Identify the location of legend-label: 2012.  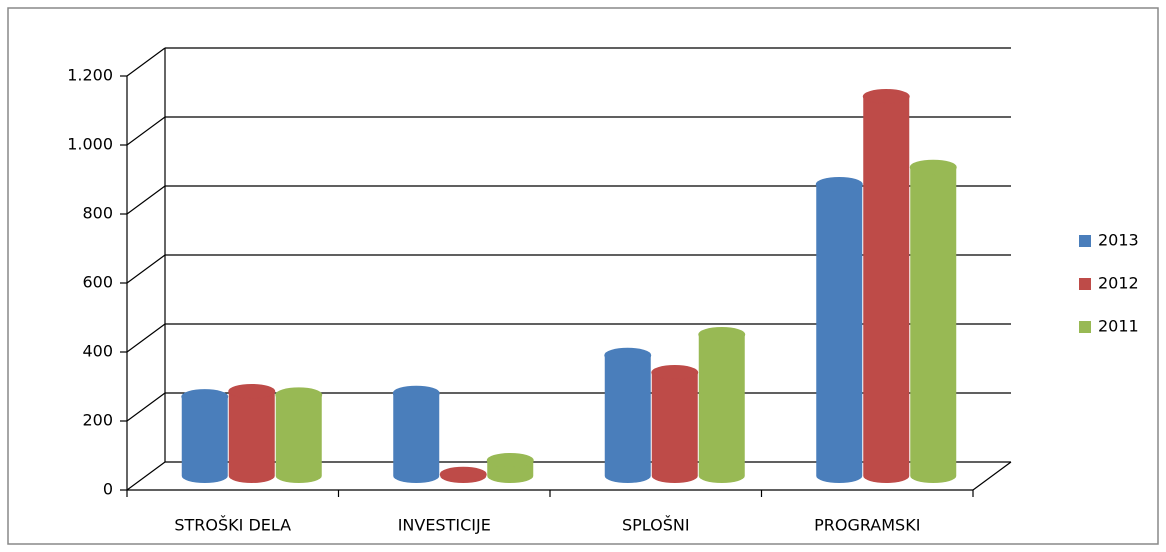
(1118, 283).